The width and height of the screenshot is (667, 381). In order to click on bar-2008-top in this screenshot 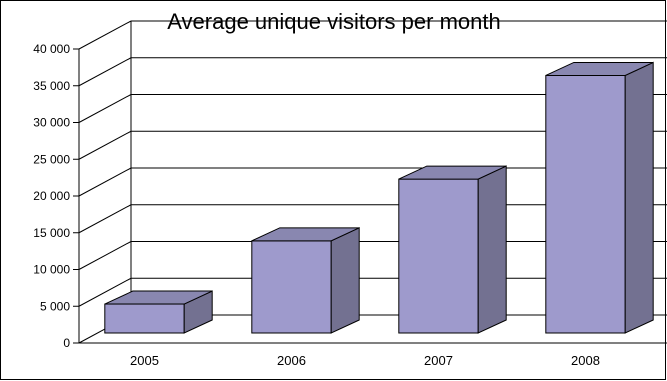, I will do `click(599, 68)`.